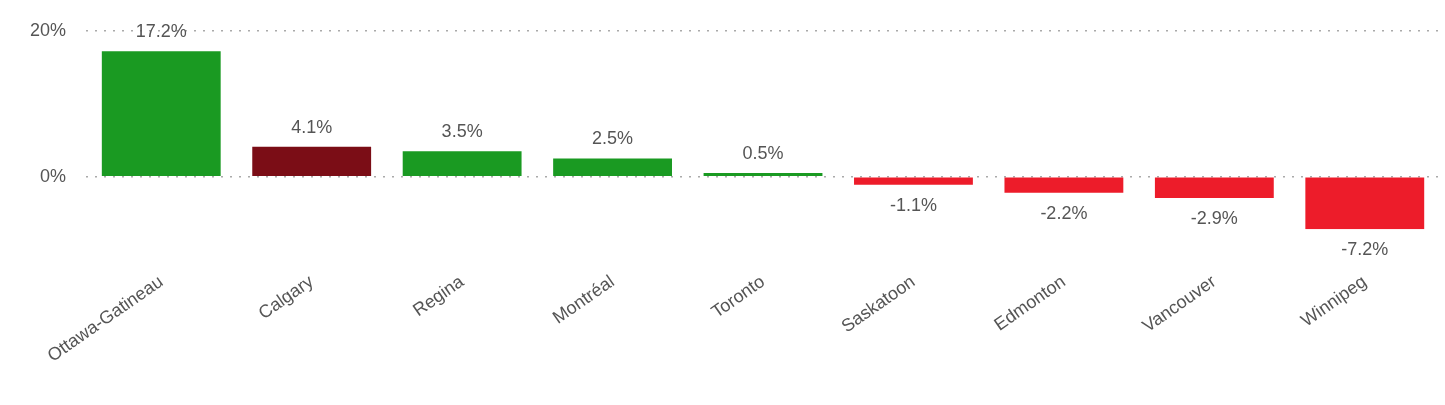 Image resolution: width=1445 pixels, height=405 pixels. I want to click on data-label: -2.9%, so click(1214, 217).